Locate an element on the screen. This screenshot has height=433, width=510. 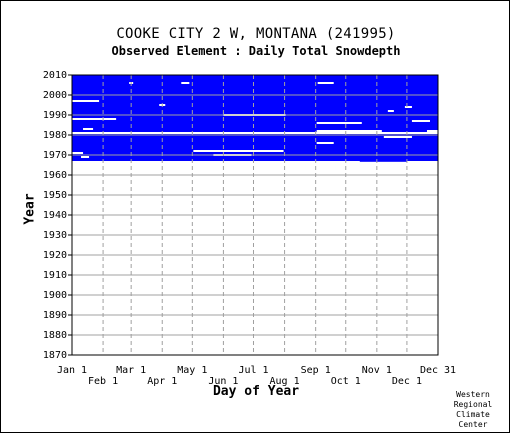
x-tick-label-lower-2: Jun 1 is located at coordinates (223, 381).